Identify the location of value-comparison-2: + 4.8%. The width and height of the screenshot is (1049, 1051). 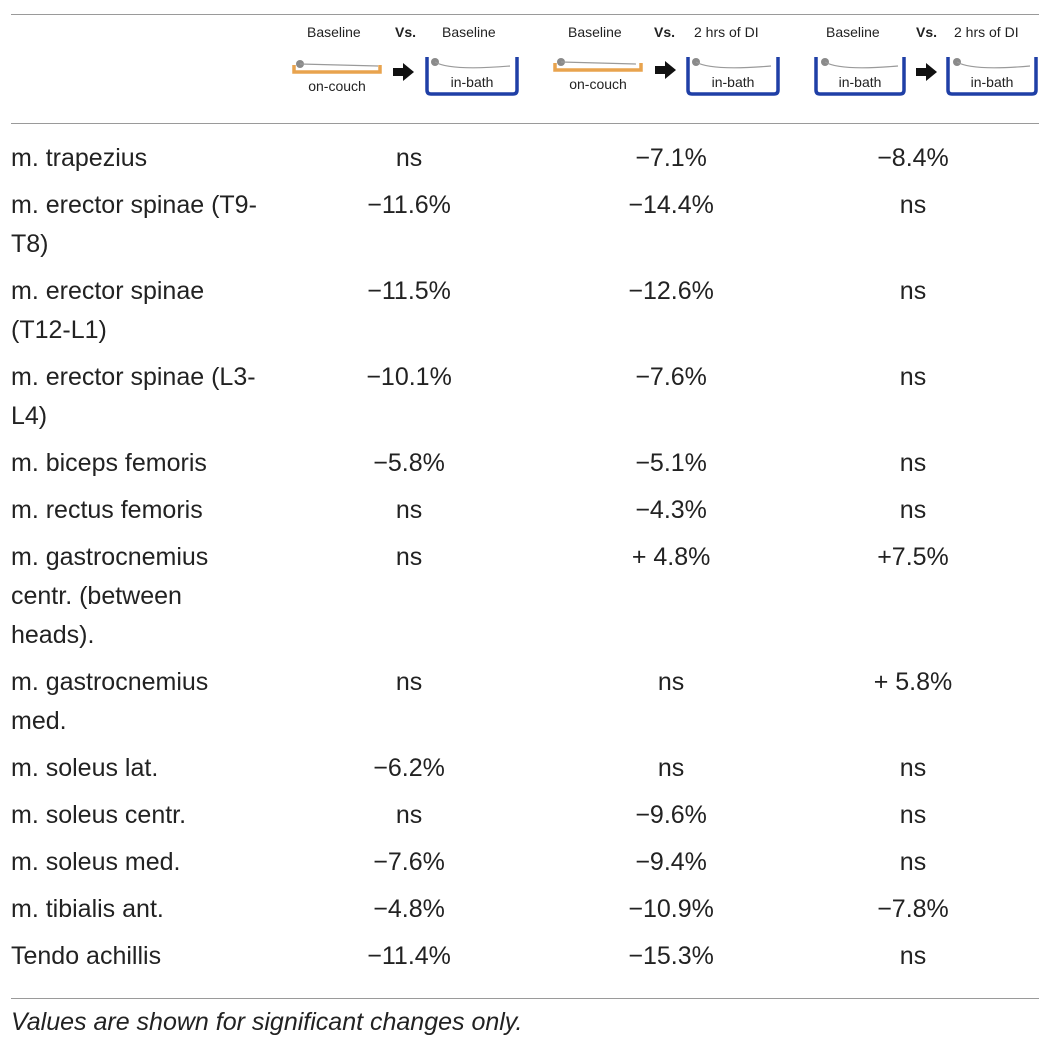
(671, 557).